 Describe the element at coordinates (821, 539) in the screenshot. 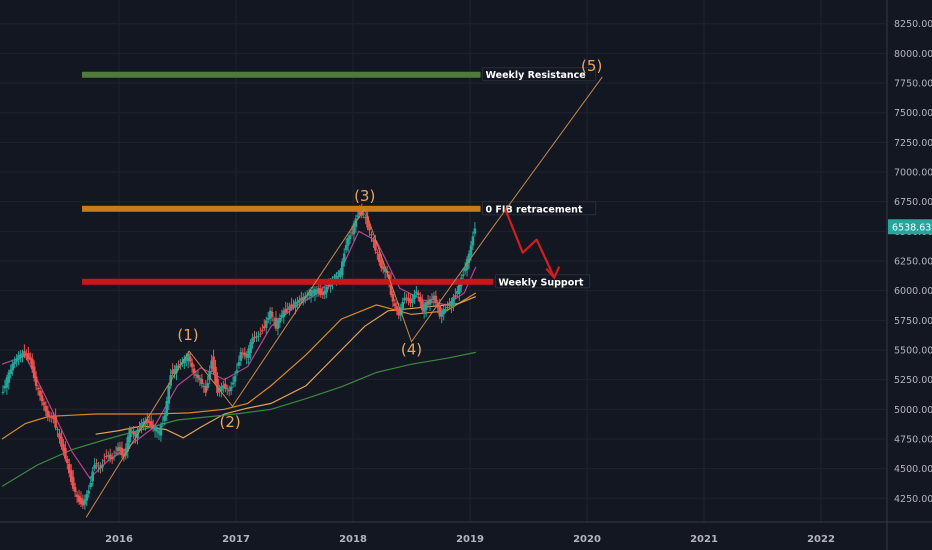

I see `x-tick-label: 2022` at that location.